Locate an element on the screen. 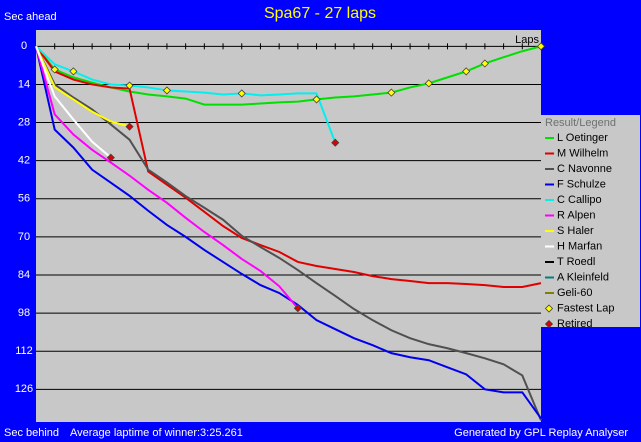  legend-label: C Navonne is located at coordinates (584, 169).